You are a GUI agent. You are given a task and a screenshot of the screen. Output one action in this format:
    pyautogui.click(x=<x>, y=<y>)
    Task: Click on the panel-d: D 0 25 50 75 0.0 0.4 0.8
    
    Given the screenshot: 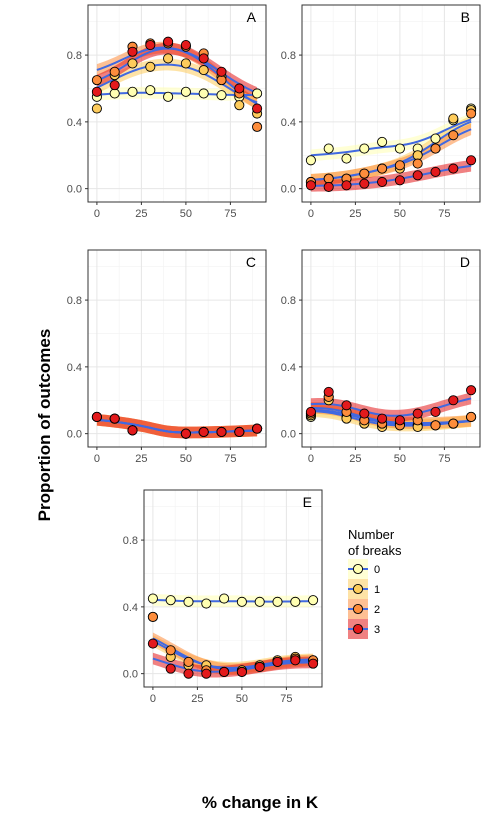 What is the action you would take?
    pyautogui.click(x=381, y=357)
    